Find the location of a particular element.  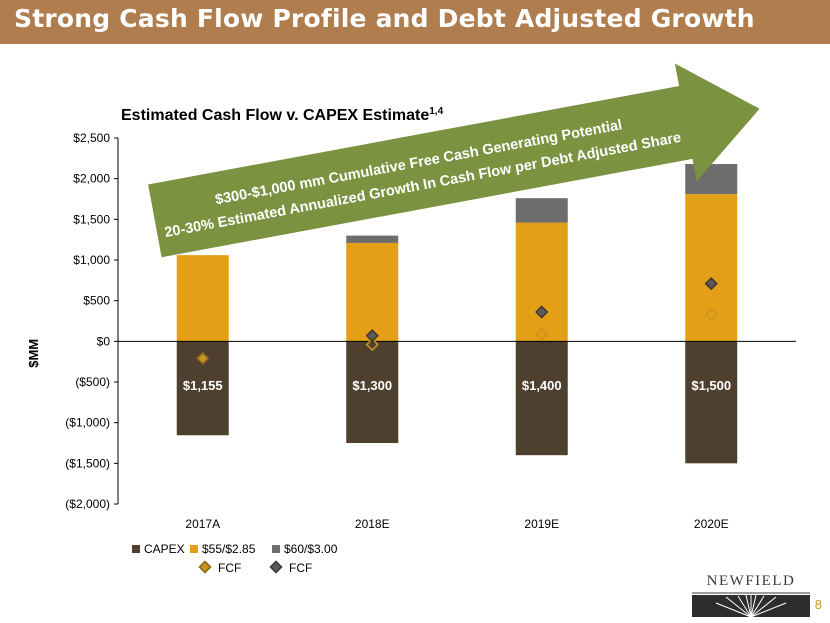

logo-wordmark: NEWFIELD is located at coordinates (751, 581).